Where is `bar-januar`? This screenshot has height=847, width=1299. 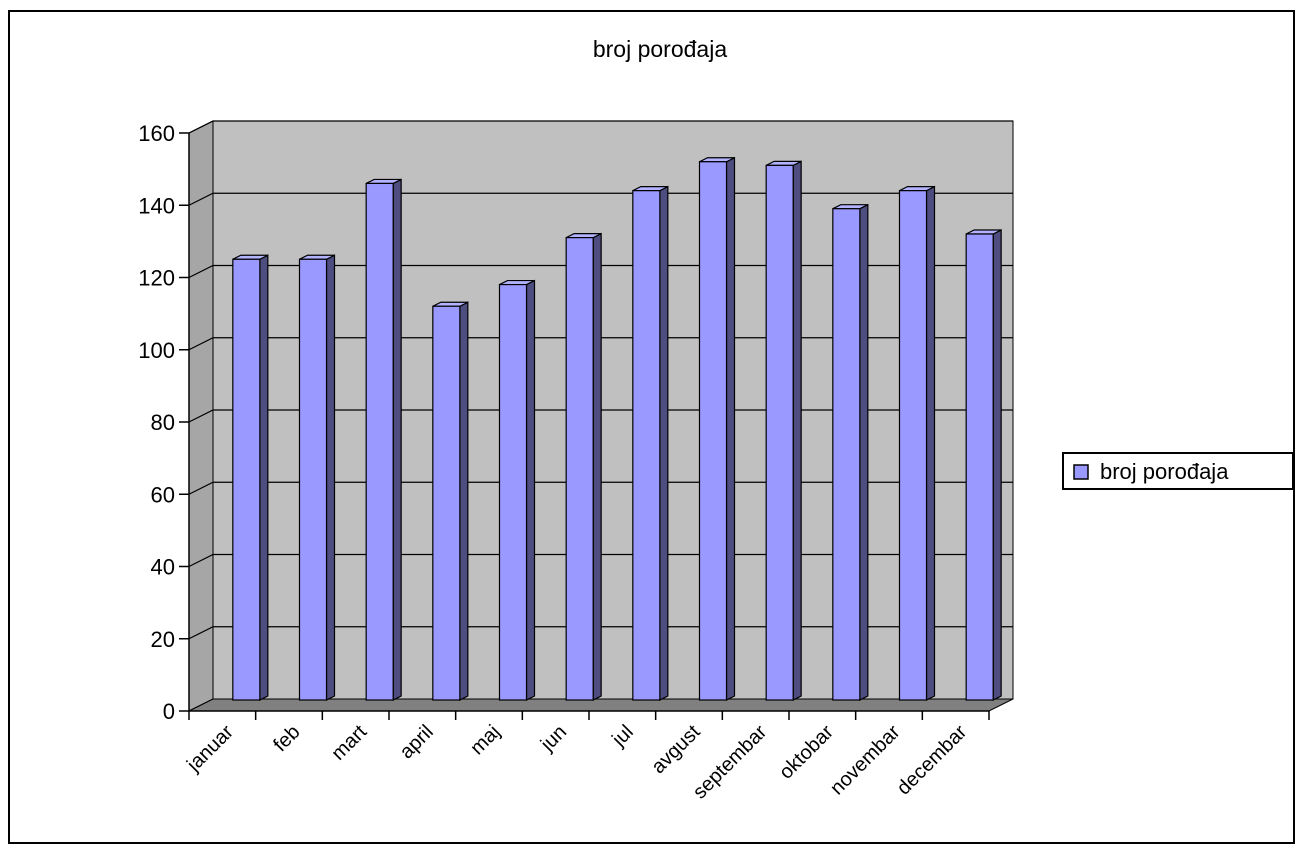 bar-januar is located at coordinates (250, 477).